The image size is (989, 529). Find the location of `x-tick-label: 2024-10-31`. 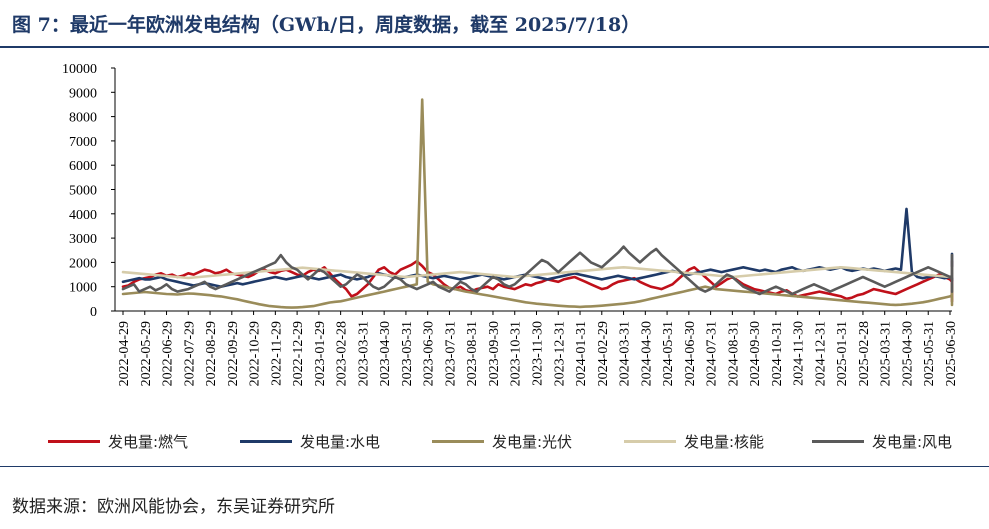

x-tick-label: 2024-10-31 is located at coordinates (777, 353).